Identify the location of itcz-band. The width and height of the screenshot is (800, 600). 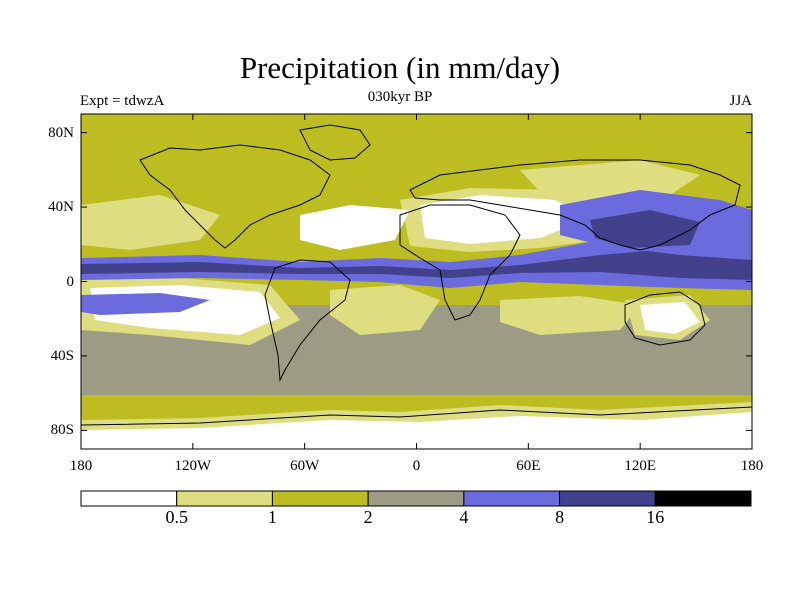
(416, 262).